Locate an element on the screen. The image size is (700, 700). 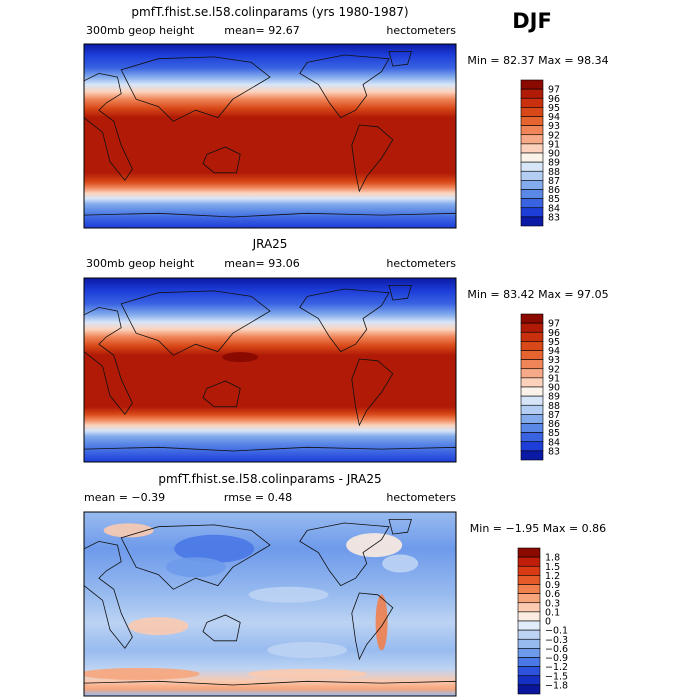
colorbar-tick-label: 92 is located at coordinates (554, 369).